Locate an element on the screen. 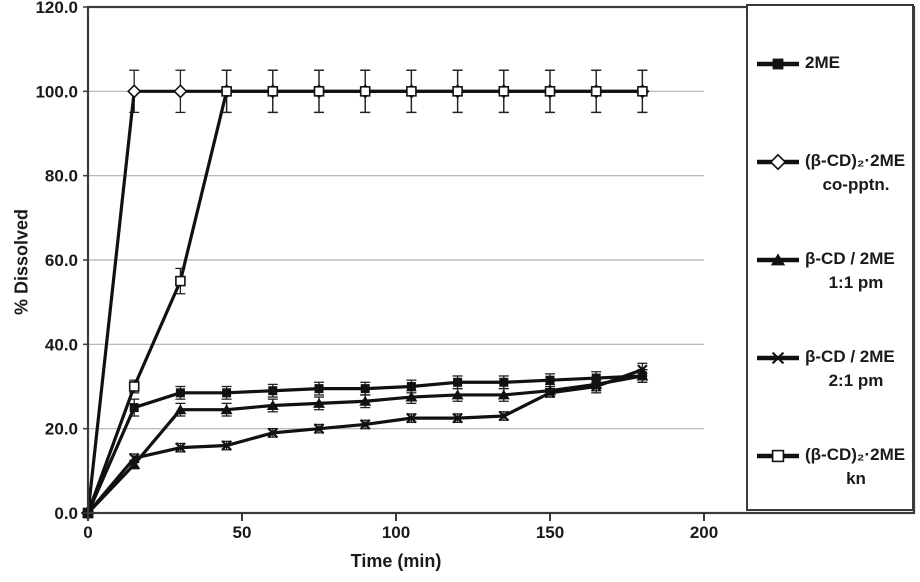 This screenshot has width=920, height=582. legend-item: β-CD / 2ME 1:1 pm is located at coordinates (831, 271).